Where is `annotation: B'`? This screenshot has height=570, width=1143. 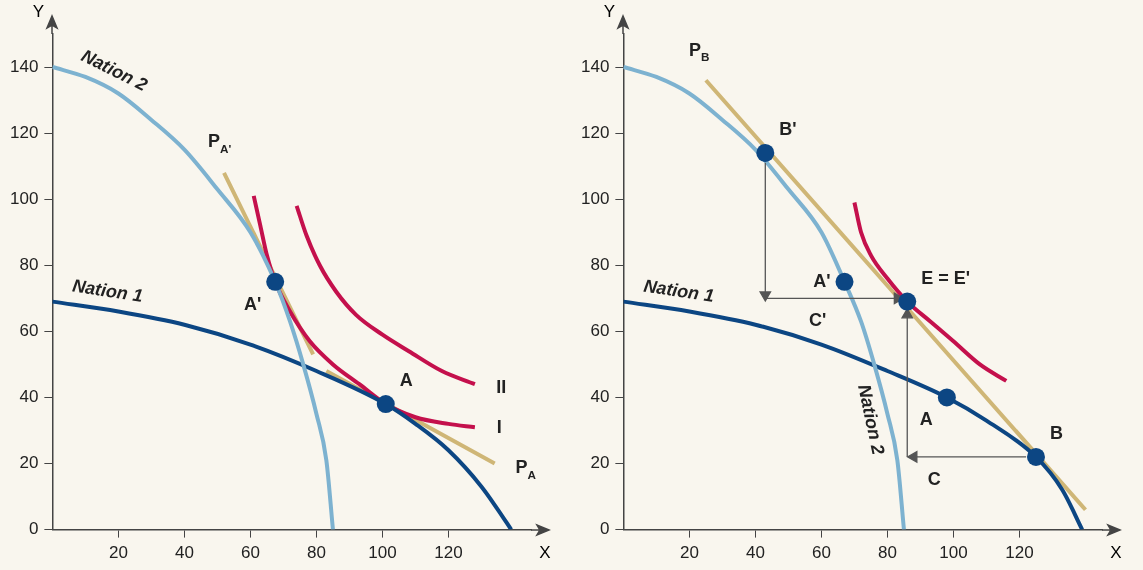
annotation: B' is located at coordinates (788, 128).